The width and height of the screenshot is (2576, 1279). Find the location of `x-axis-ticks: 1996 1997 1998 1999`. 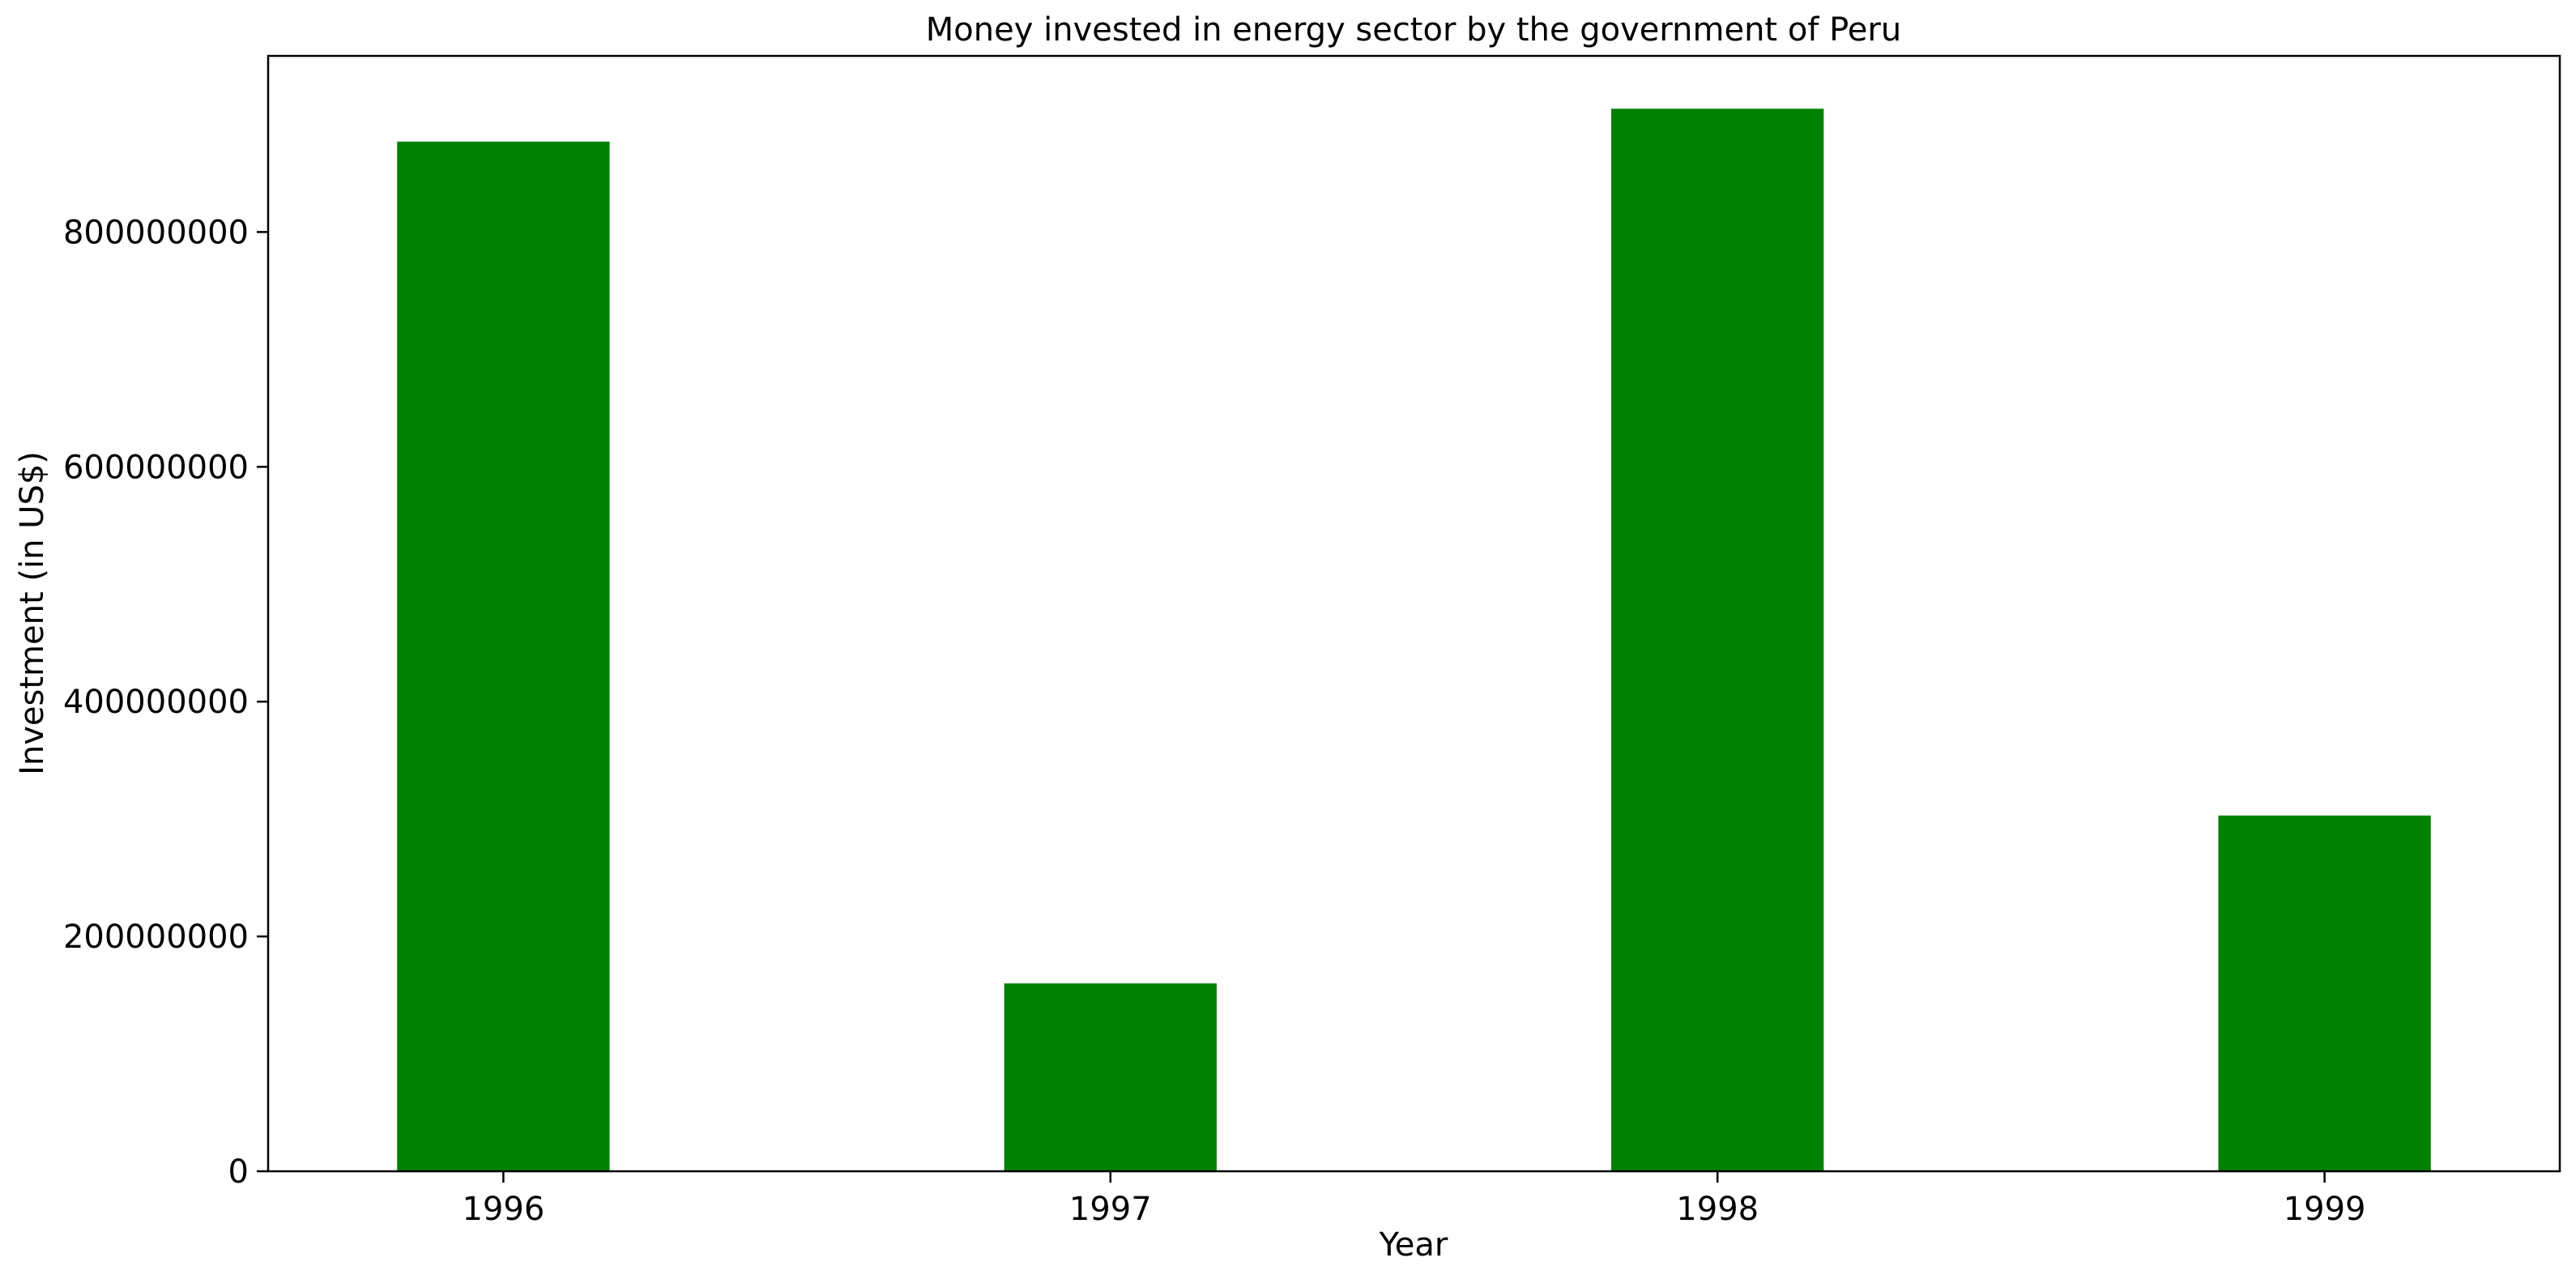

x-axis-ticks: 1996 1997 1998 1999 is located at coordinates (1414, 1199).